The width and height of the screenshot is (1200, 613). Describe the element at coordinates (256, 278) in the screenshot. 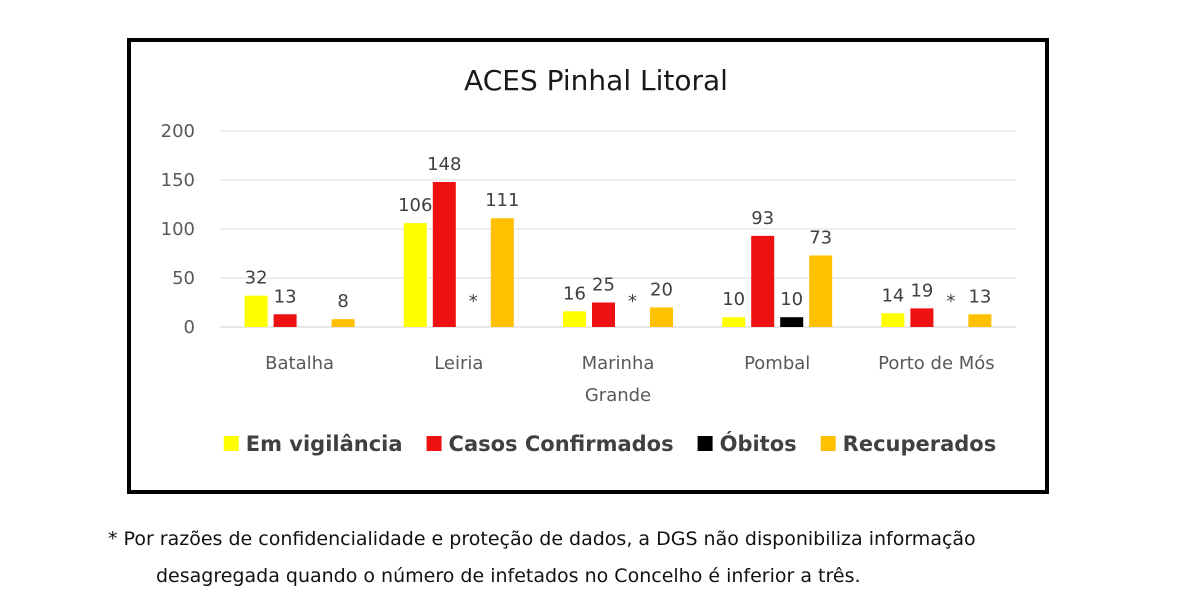

I see `data-label: 32` at that location.